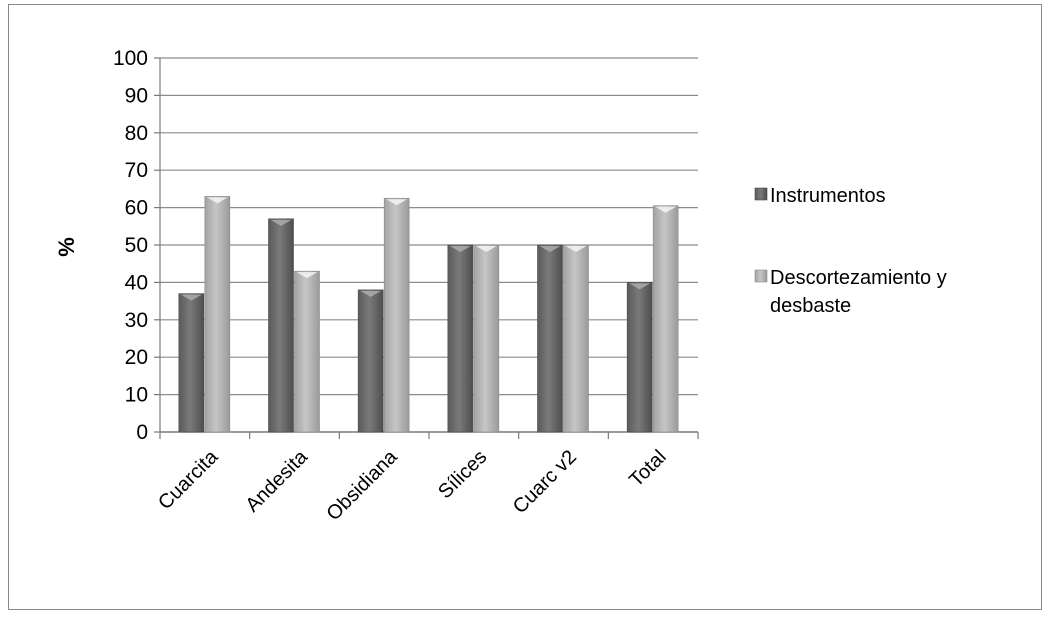  Describe the element at coordinates (810, 306) in the screenshot. I see `legend-label: desbaste` at that location.